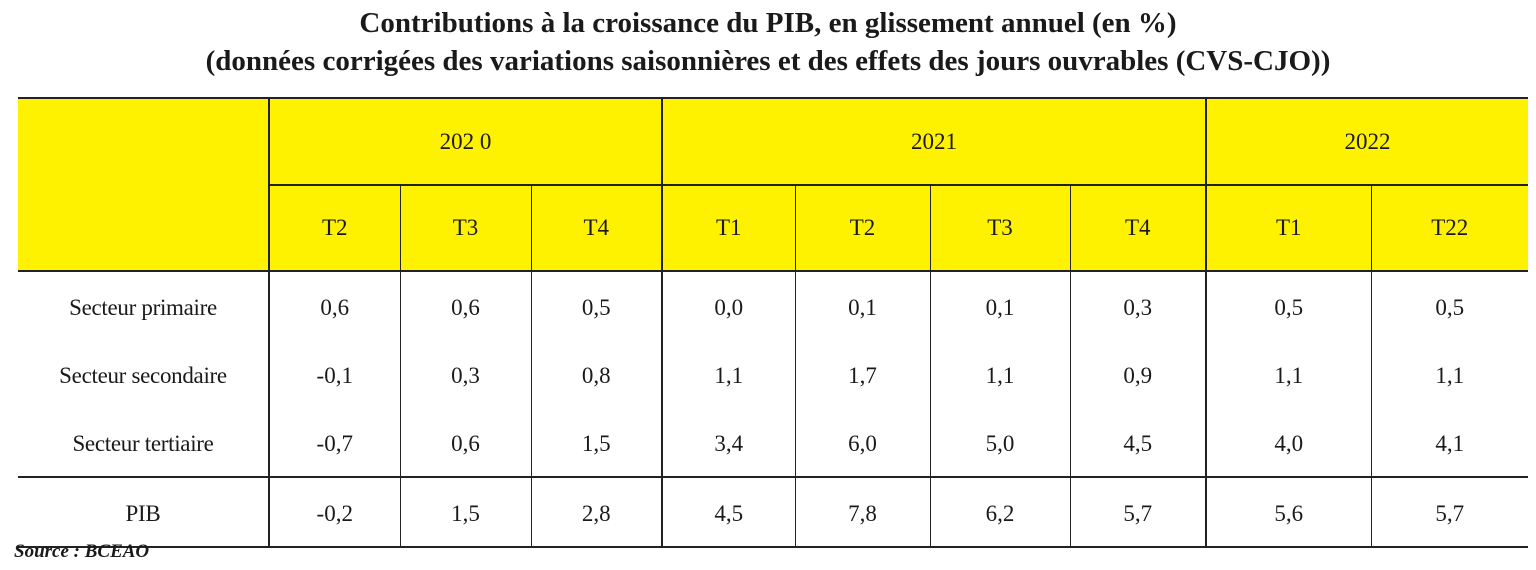 The height and width of the screenshot is (570, 1536). I want to click on row-label: Secteur primaire, so click(143, 305).